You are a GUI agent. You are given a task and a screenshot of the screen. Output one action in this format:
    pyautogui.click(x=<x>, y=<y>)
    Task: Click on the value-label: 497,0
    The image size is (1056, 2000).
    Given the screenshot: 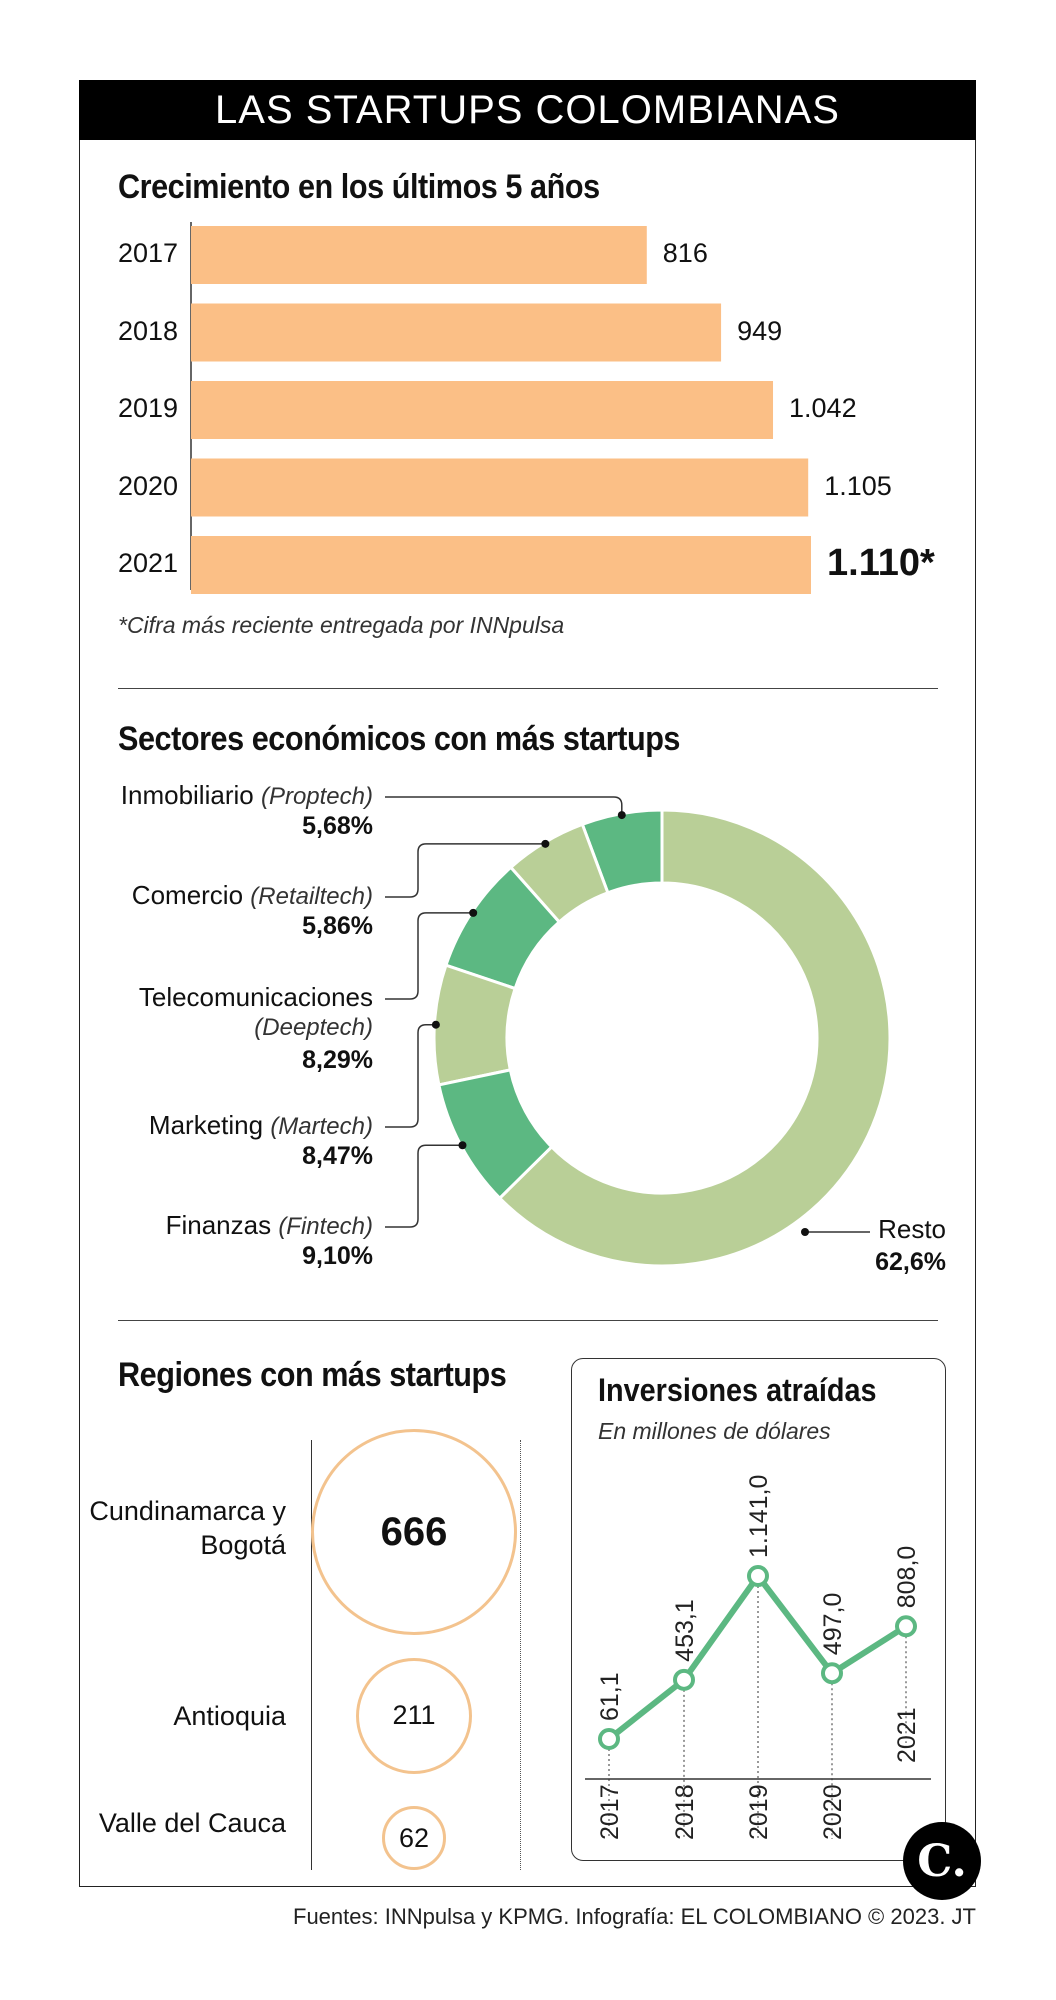 What is the action you would take?
    pyautogui.click(x=833, y=1624)
    